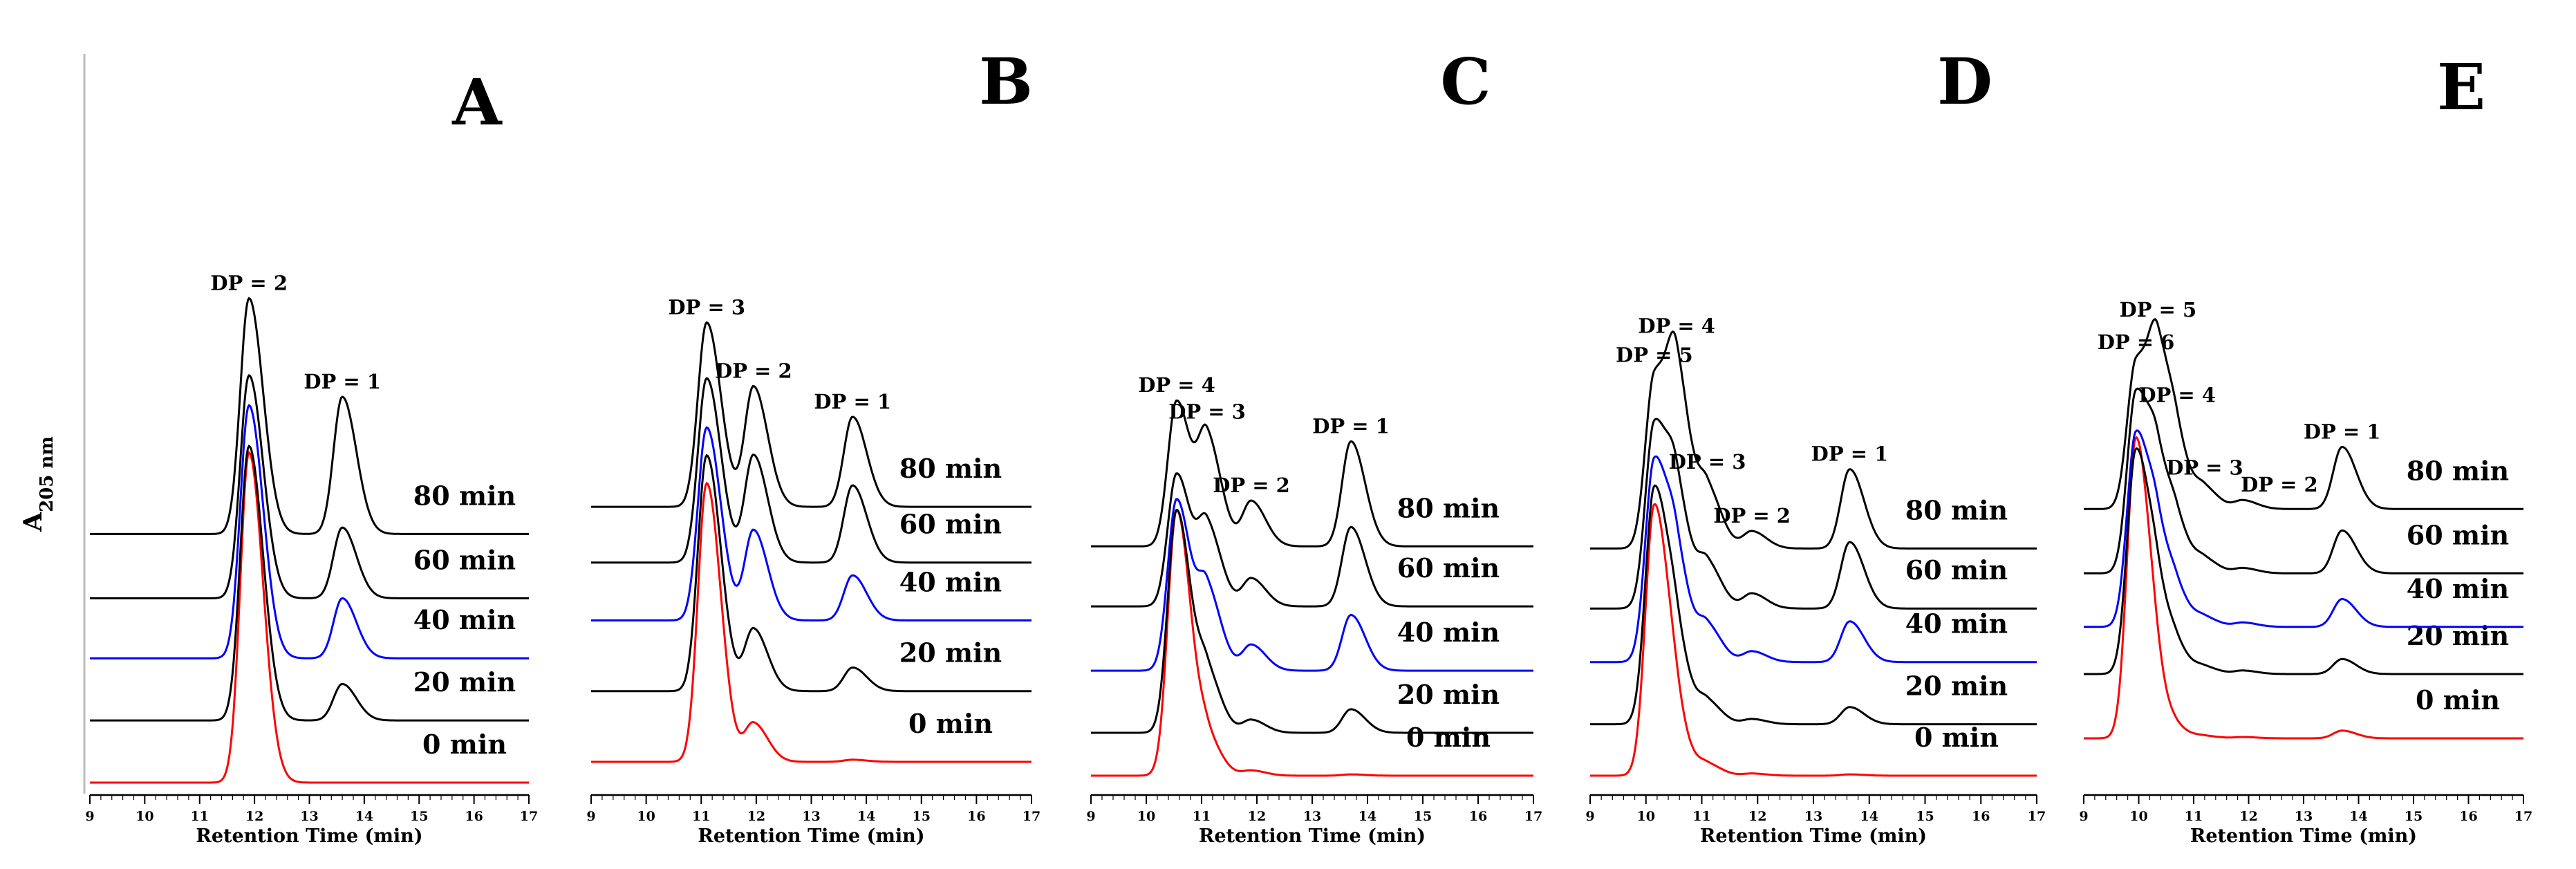  I want to click on dp-peak-label: DP = 5, so click(1654, 355).